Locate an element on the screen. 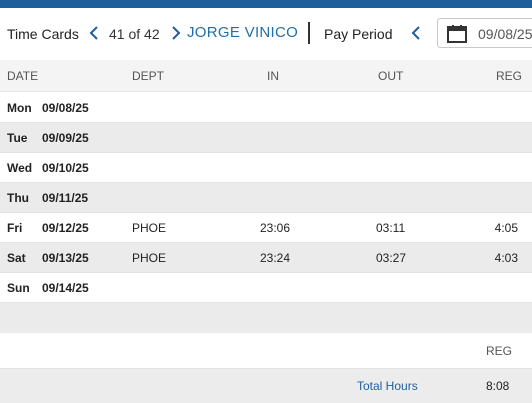 The width and height of the screenshot is (532, 403). table-row: Wed 09/10/25 is located at coordinates (266, 168).